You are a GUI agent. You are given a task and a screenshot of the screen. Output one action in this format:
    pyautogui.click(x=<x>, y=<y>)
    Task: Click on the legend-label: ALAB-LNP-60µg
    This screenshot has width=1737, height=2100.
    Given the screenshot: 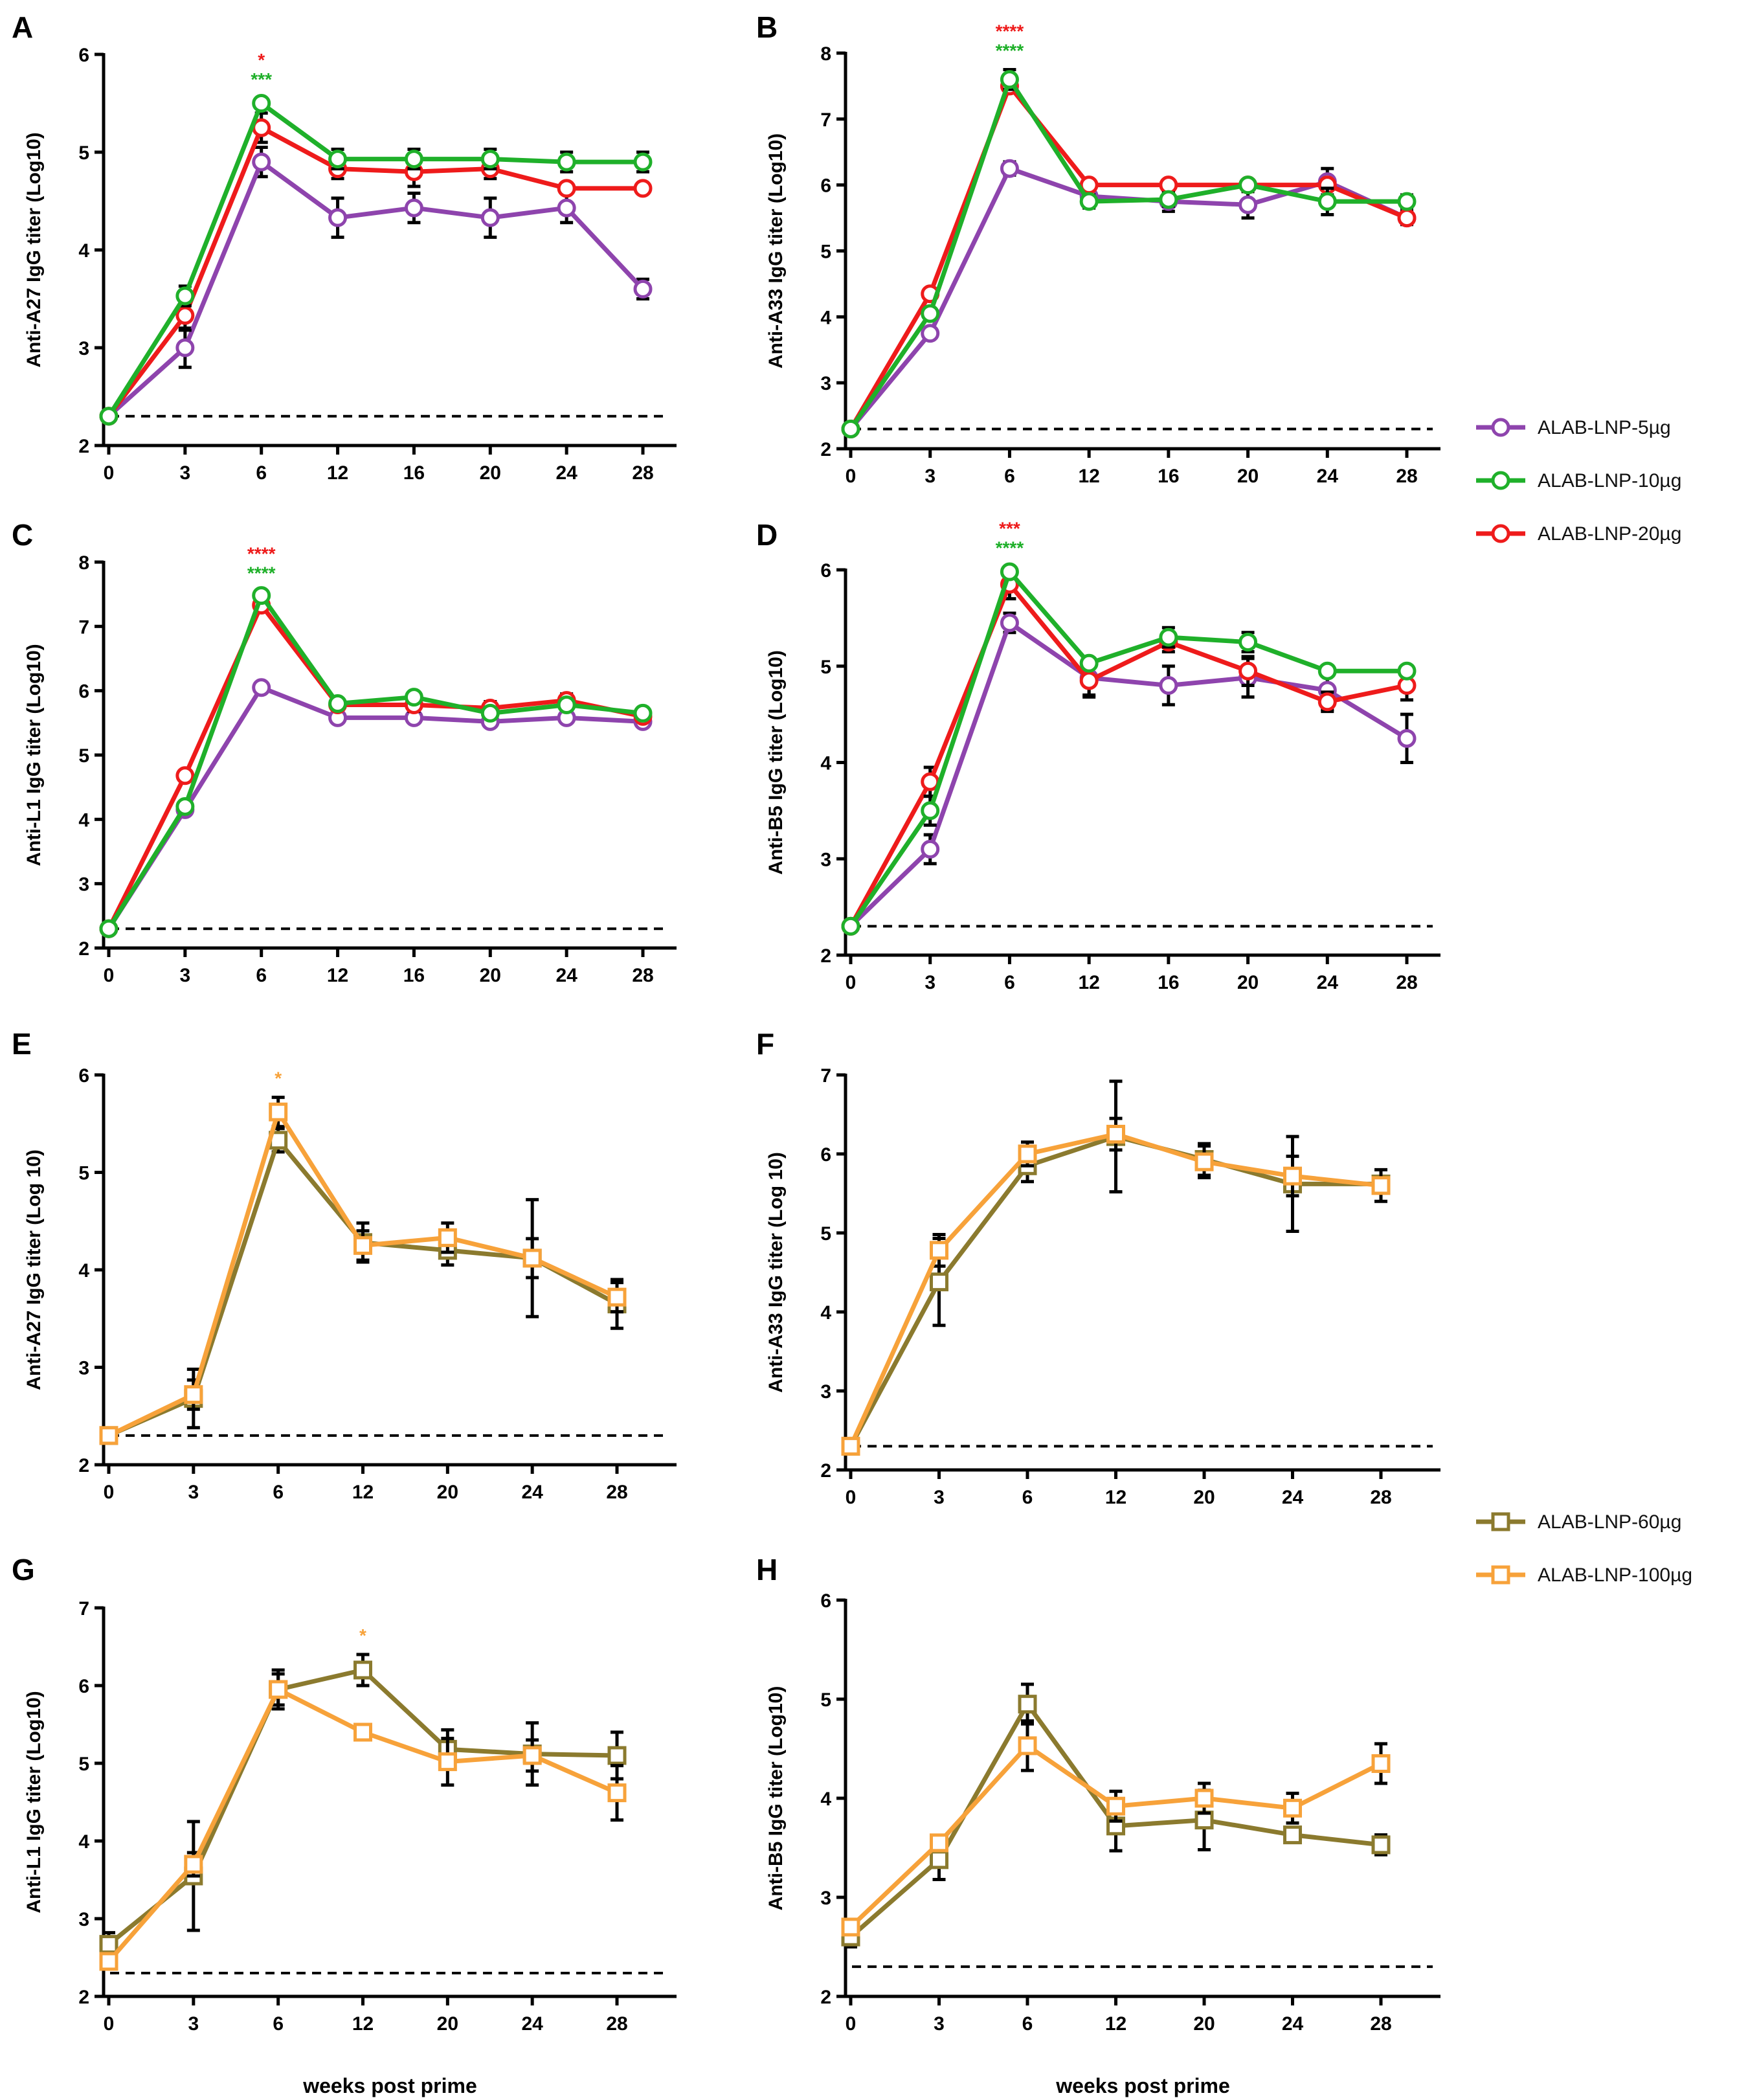 What is the action you would take?
    pyautogui.click(x=1609, y=1522)
    